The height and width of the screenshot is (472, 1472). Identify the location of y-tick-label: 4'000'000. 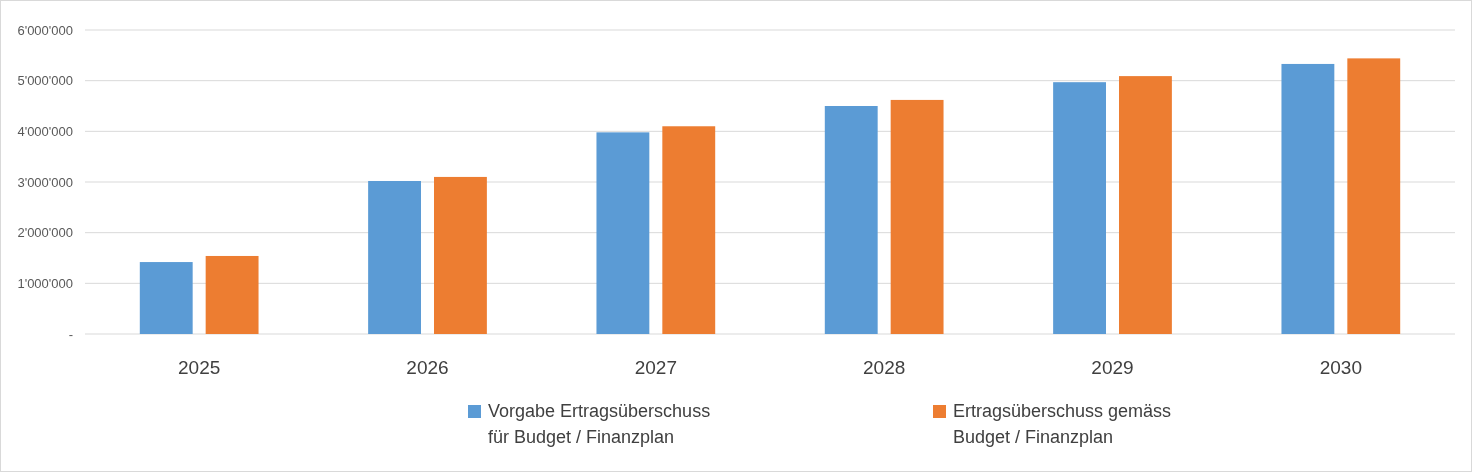
(45, 131).